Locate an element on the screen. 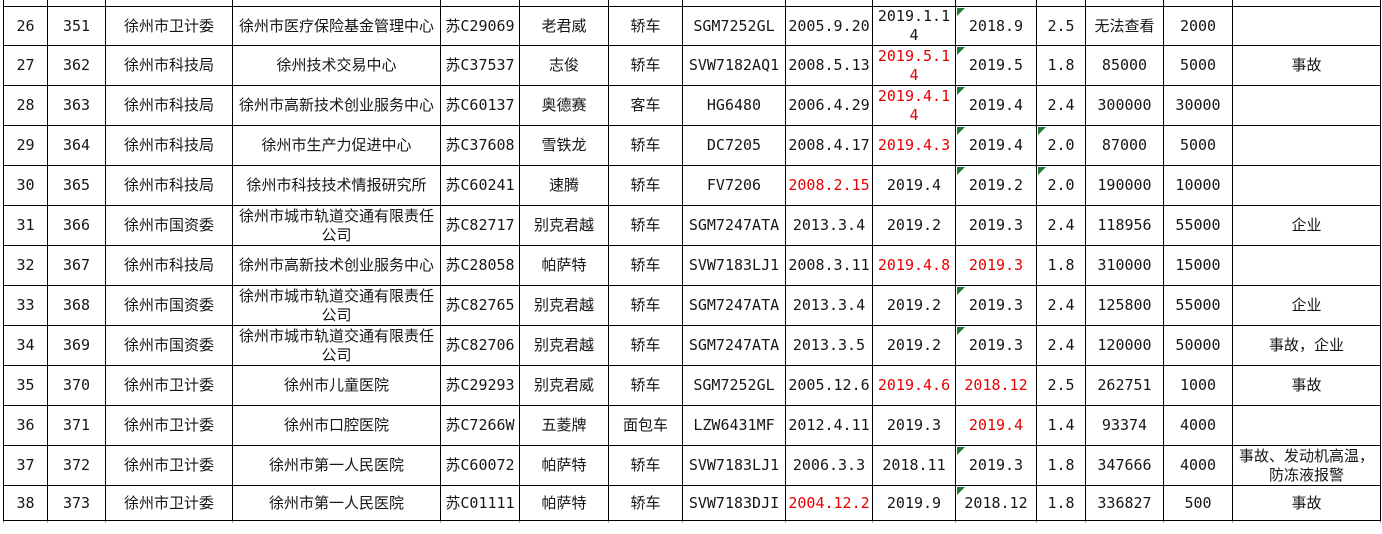 The width and height of the screenshot is (1382, 534). table-cell: 苏C01111 is located at coordinates (480, 503).